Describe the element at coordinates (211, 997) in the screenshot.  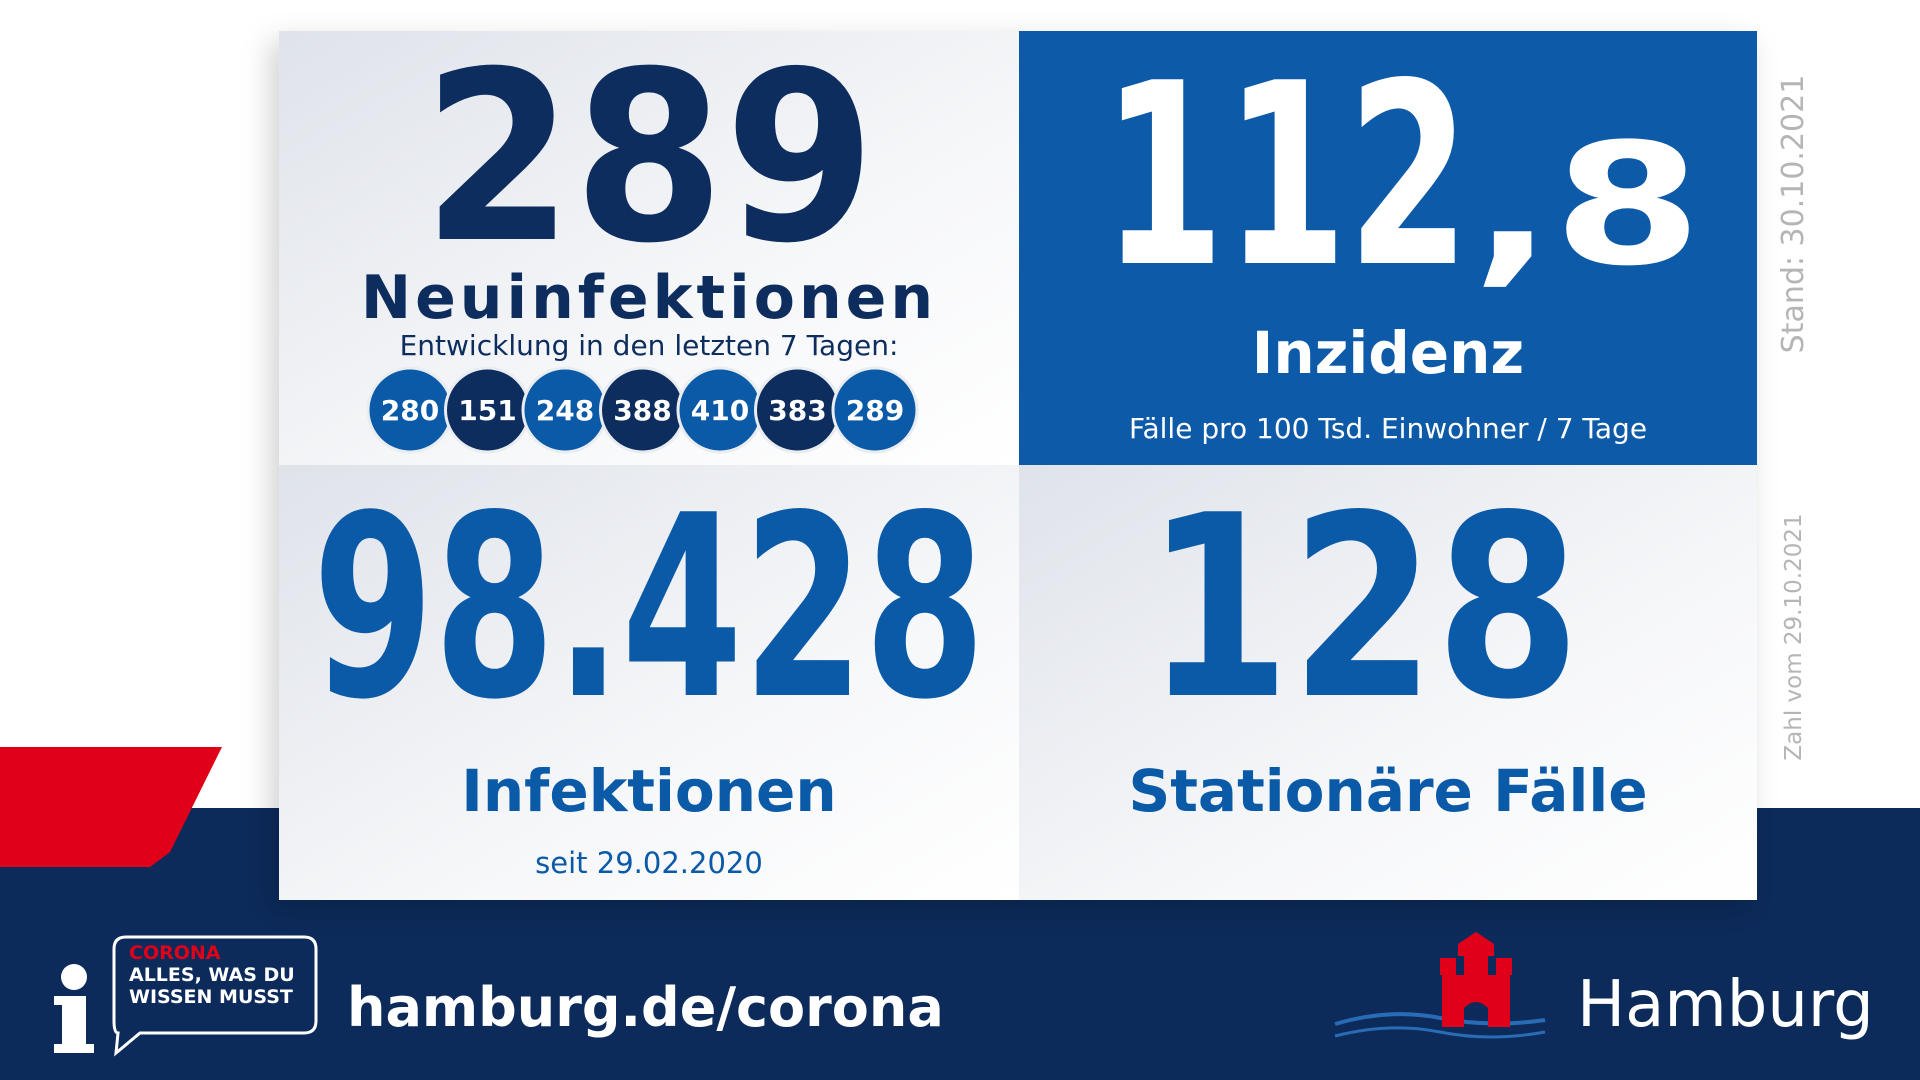
I see `badge-line: WISSEN MUSST` at that location.